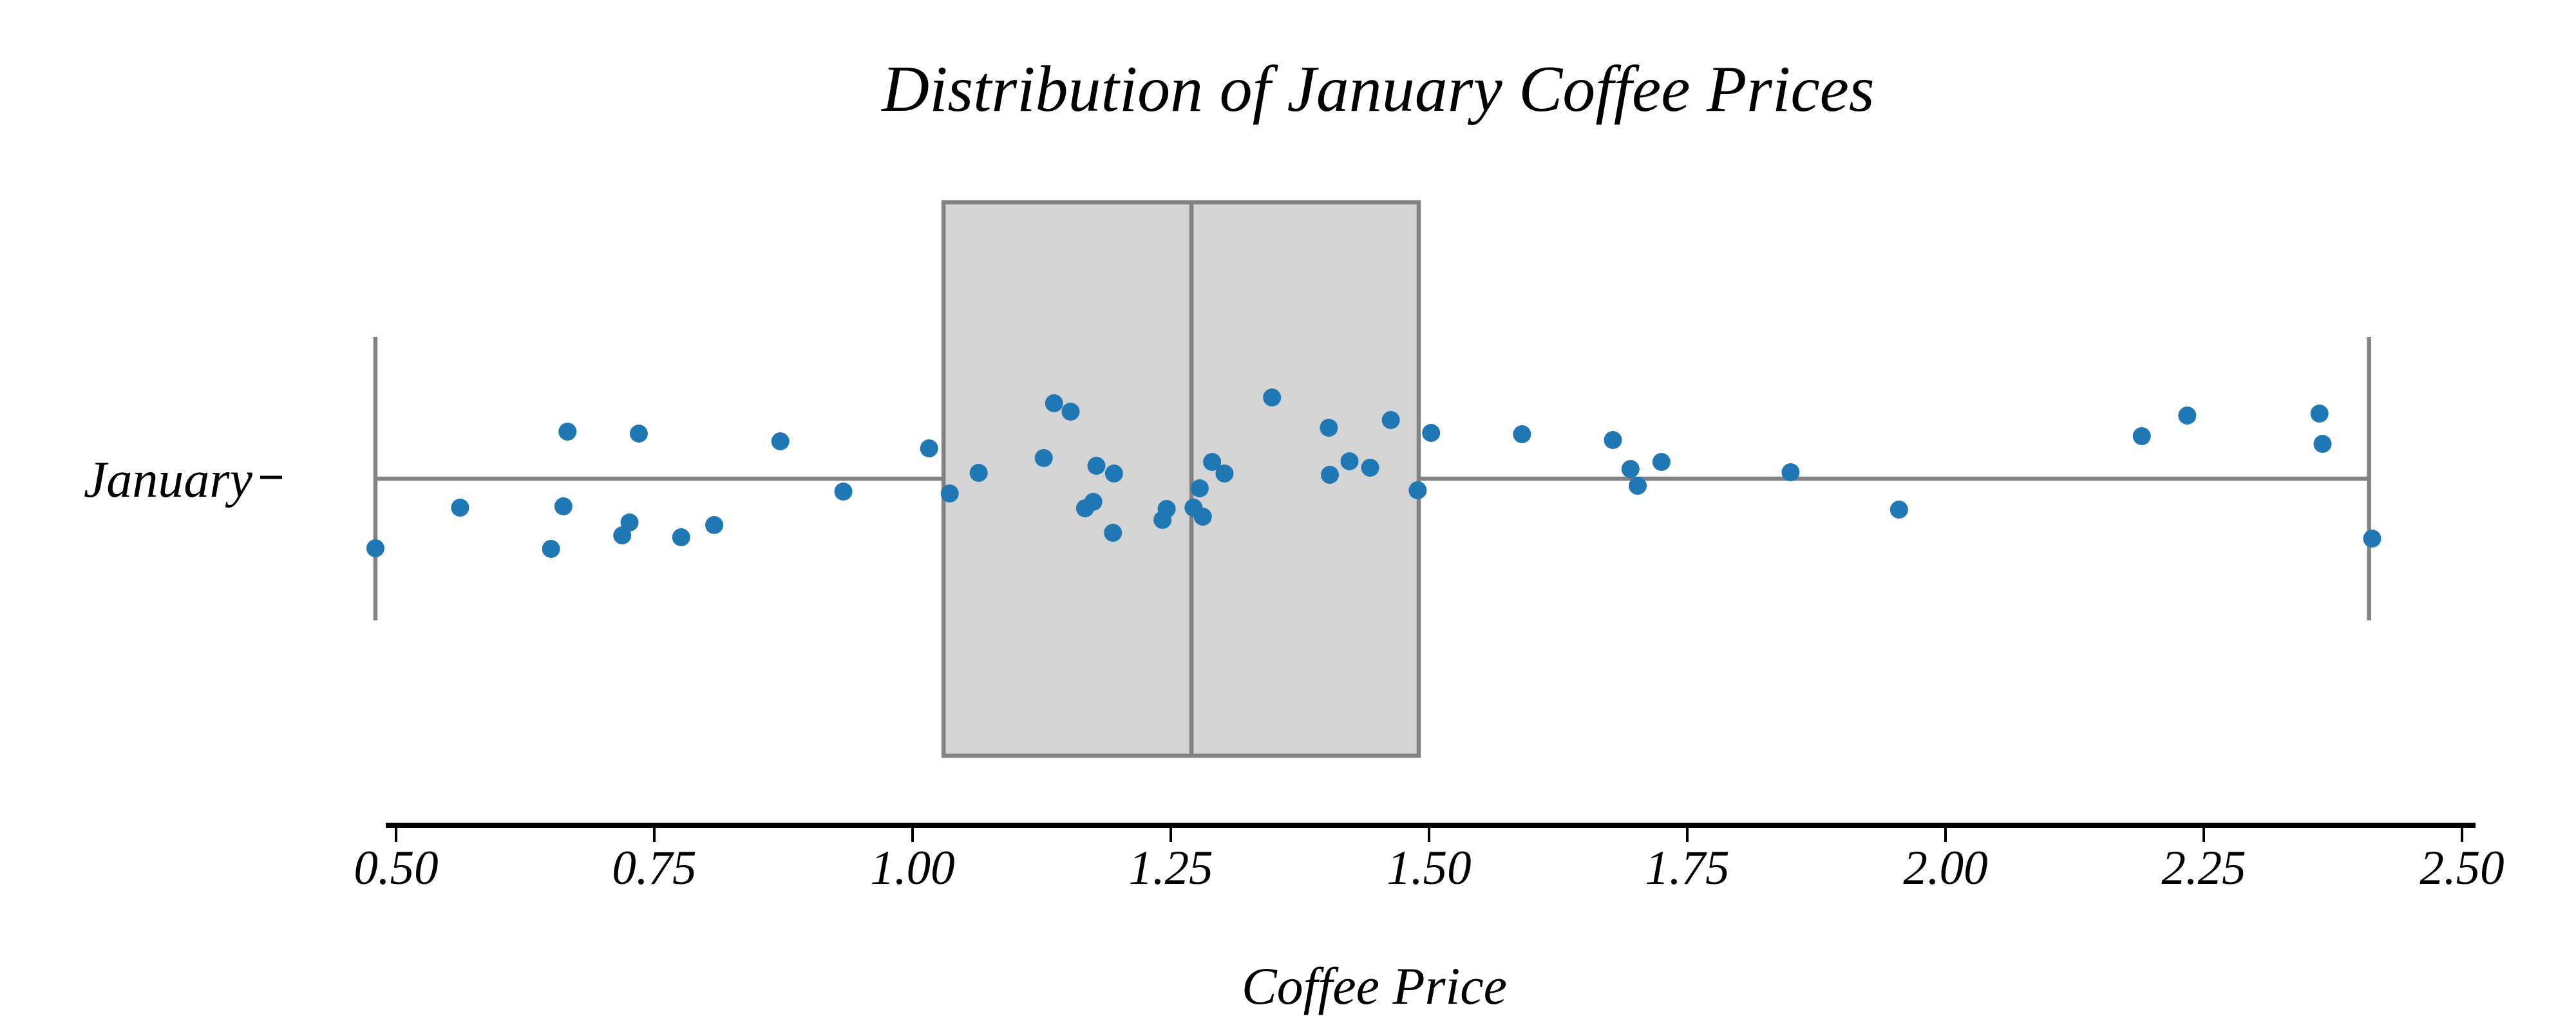 Image resolution: width=2576 pixels, height=1034 pixels. Describe the element at coordinates (168, 480) in the screenshot. I see `y-category-label: January` at that location.